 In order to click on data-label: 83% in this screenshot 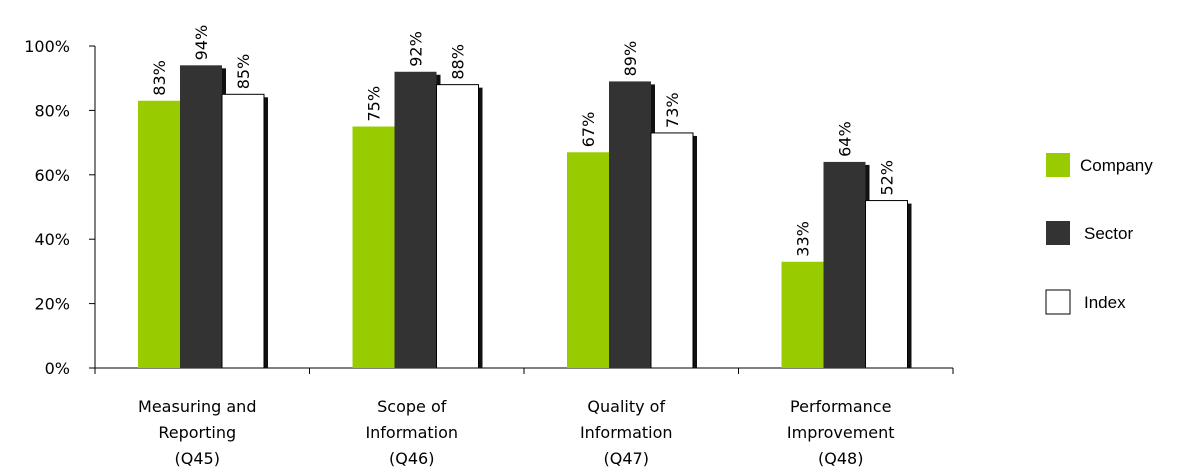, I will do `click(159, 78)`.